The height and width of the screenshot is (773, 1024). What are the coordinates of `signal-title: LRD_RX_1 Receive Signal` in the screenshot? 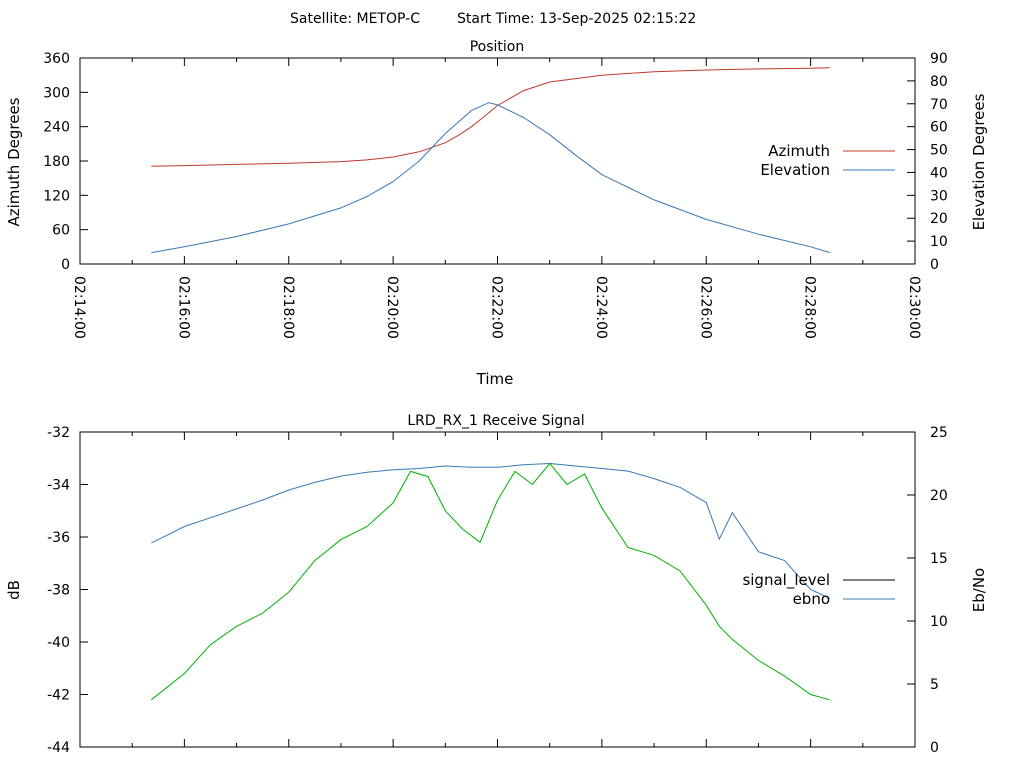 It's located at (495, 421).